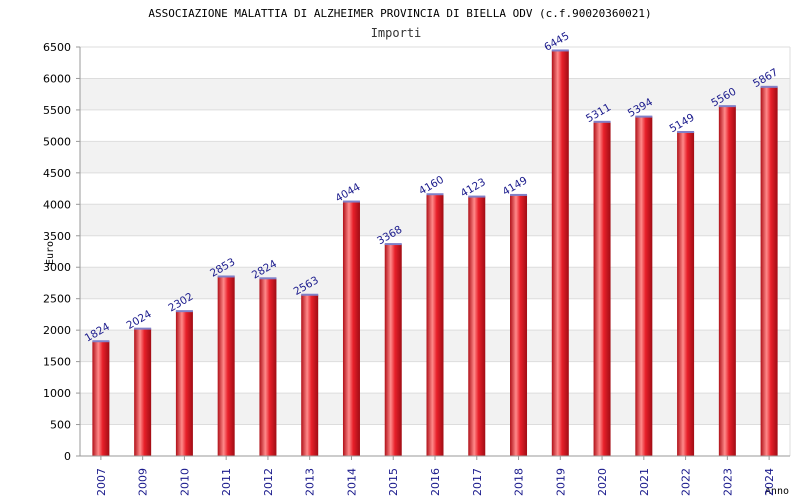 The image size is (800, 500). What do you see at coordinates (310, 294) in the screenshot?
I see `bar-cap-2013` at bounding box center [310, 294].